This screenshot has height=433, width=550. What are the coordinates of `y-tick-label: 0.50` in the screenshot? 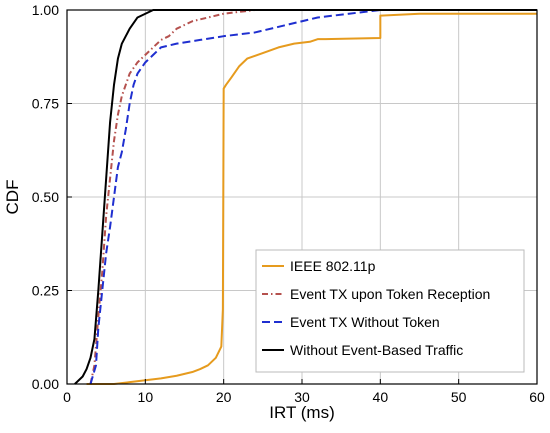 It's located at (45, 197).